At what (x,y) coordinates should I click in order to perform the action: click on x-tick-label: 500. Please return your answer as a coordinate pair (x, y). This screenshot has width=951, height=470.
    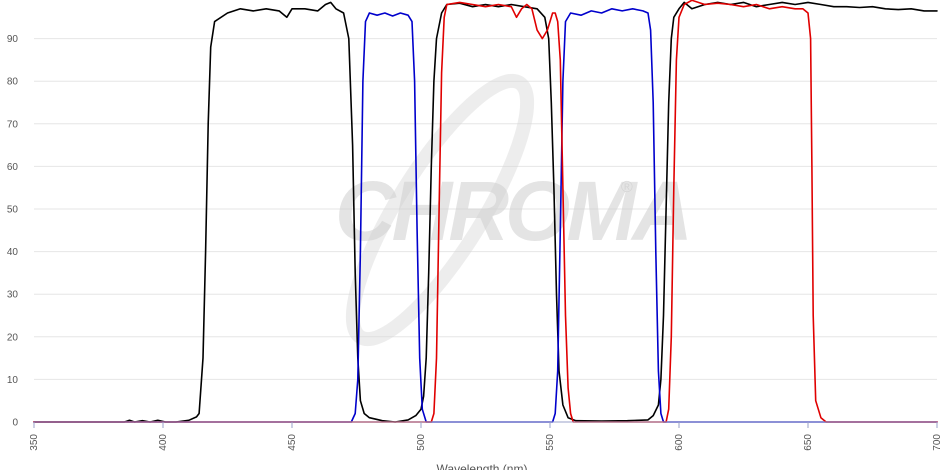
    Looking at the image, I should click on (421, 442).